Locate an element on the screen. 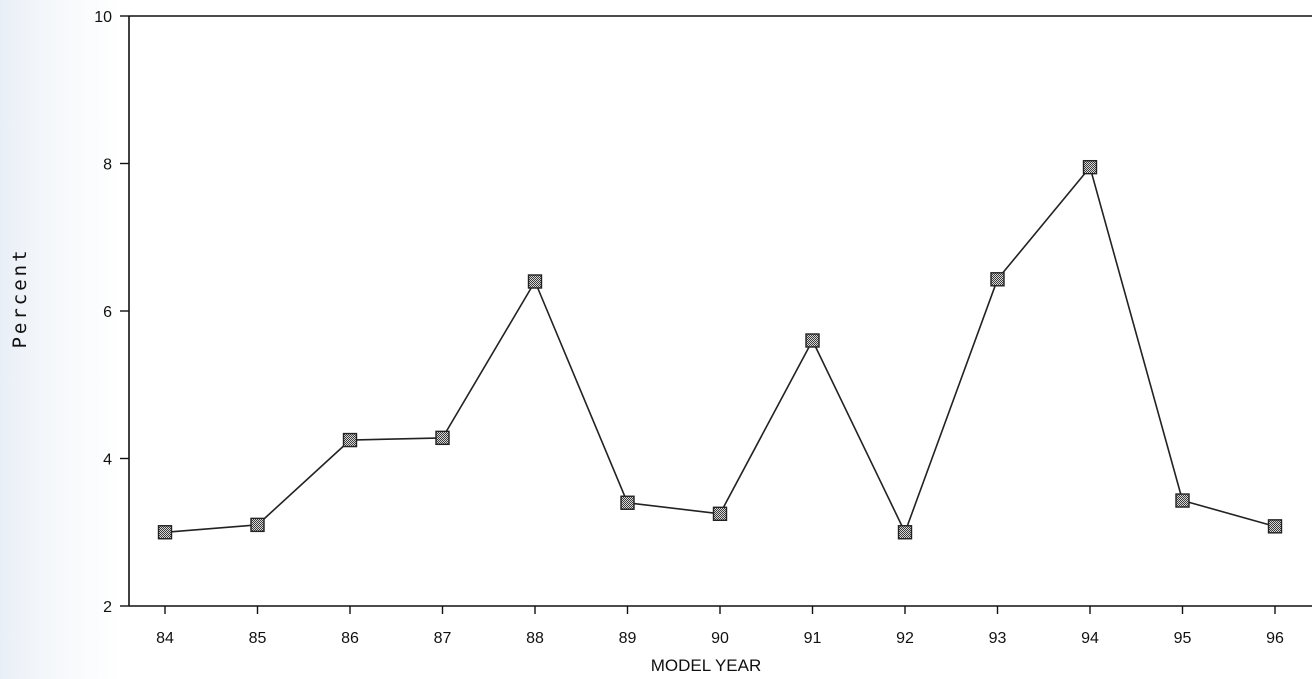 The width and height of the screenshot is (1312, 679). x-tick-label: 92 is located at coordinates (905, 638).